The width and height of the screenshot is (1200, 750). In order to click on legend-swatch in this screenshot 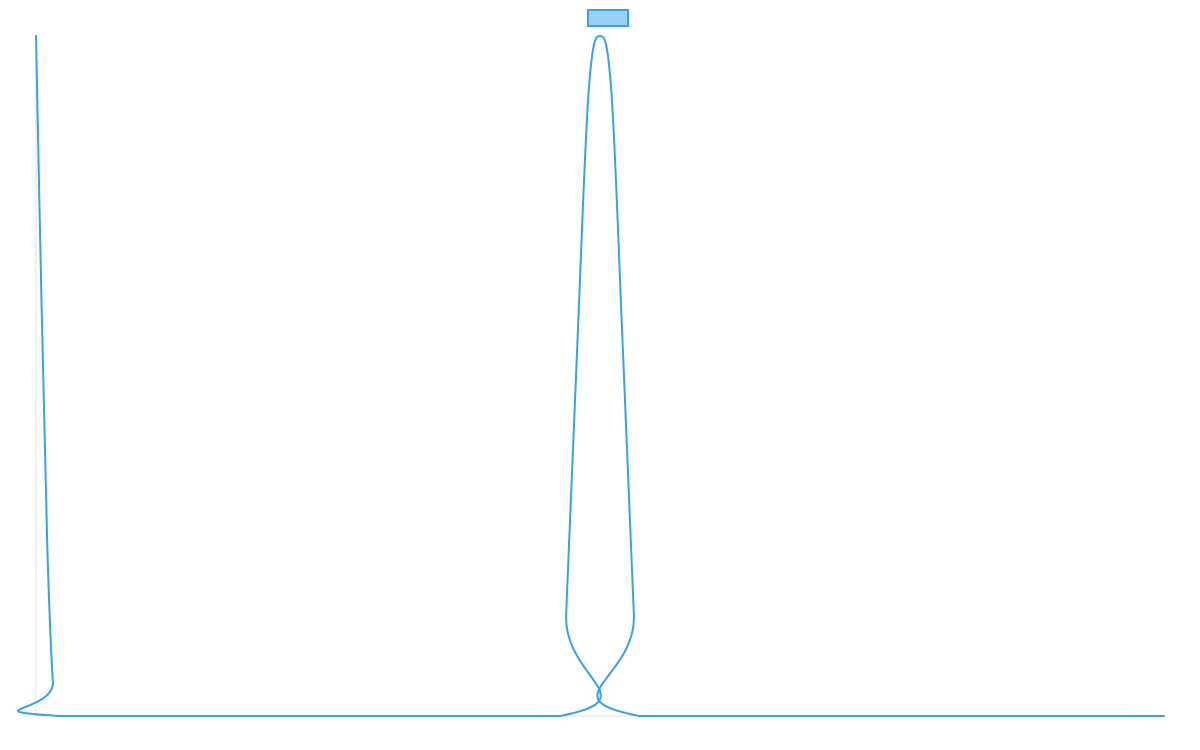, I will do `click(608, 18)`.